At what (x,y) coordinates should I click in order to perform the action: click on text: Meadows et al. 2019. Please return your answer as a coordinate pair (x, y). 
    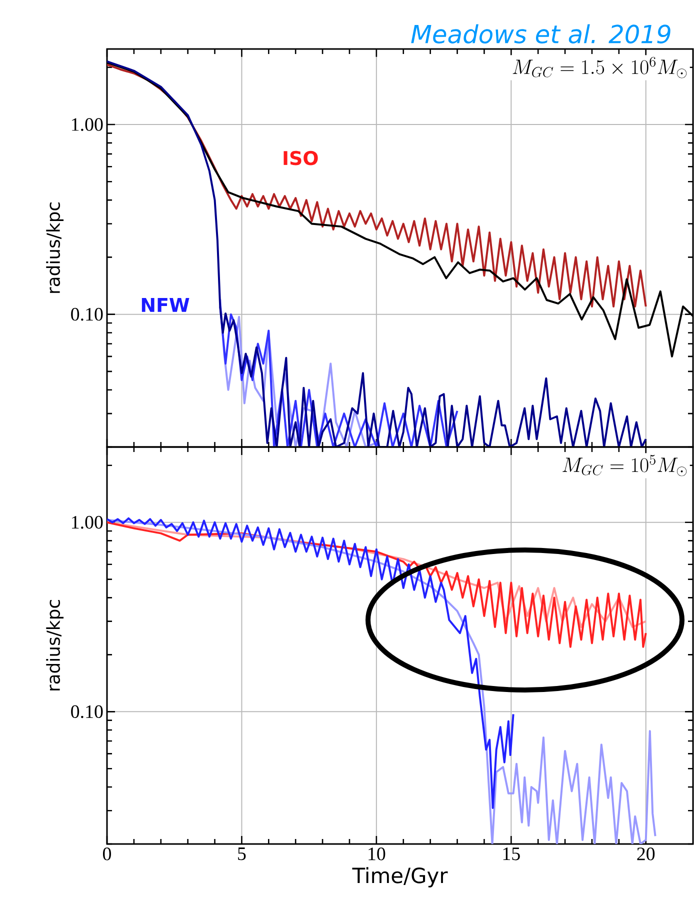
    Looking at the image, I should click on (540, 34).